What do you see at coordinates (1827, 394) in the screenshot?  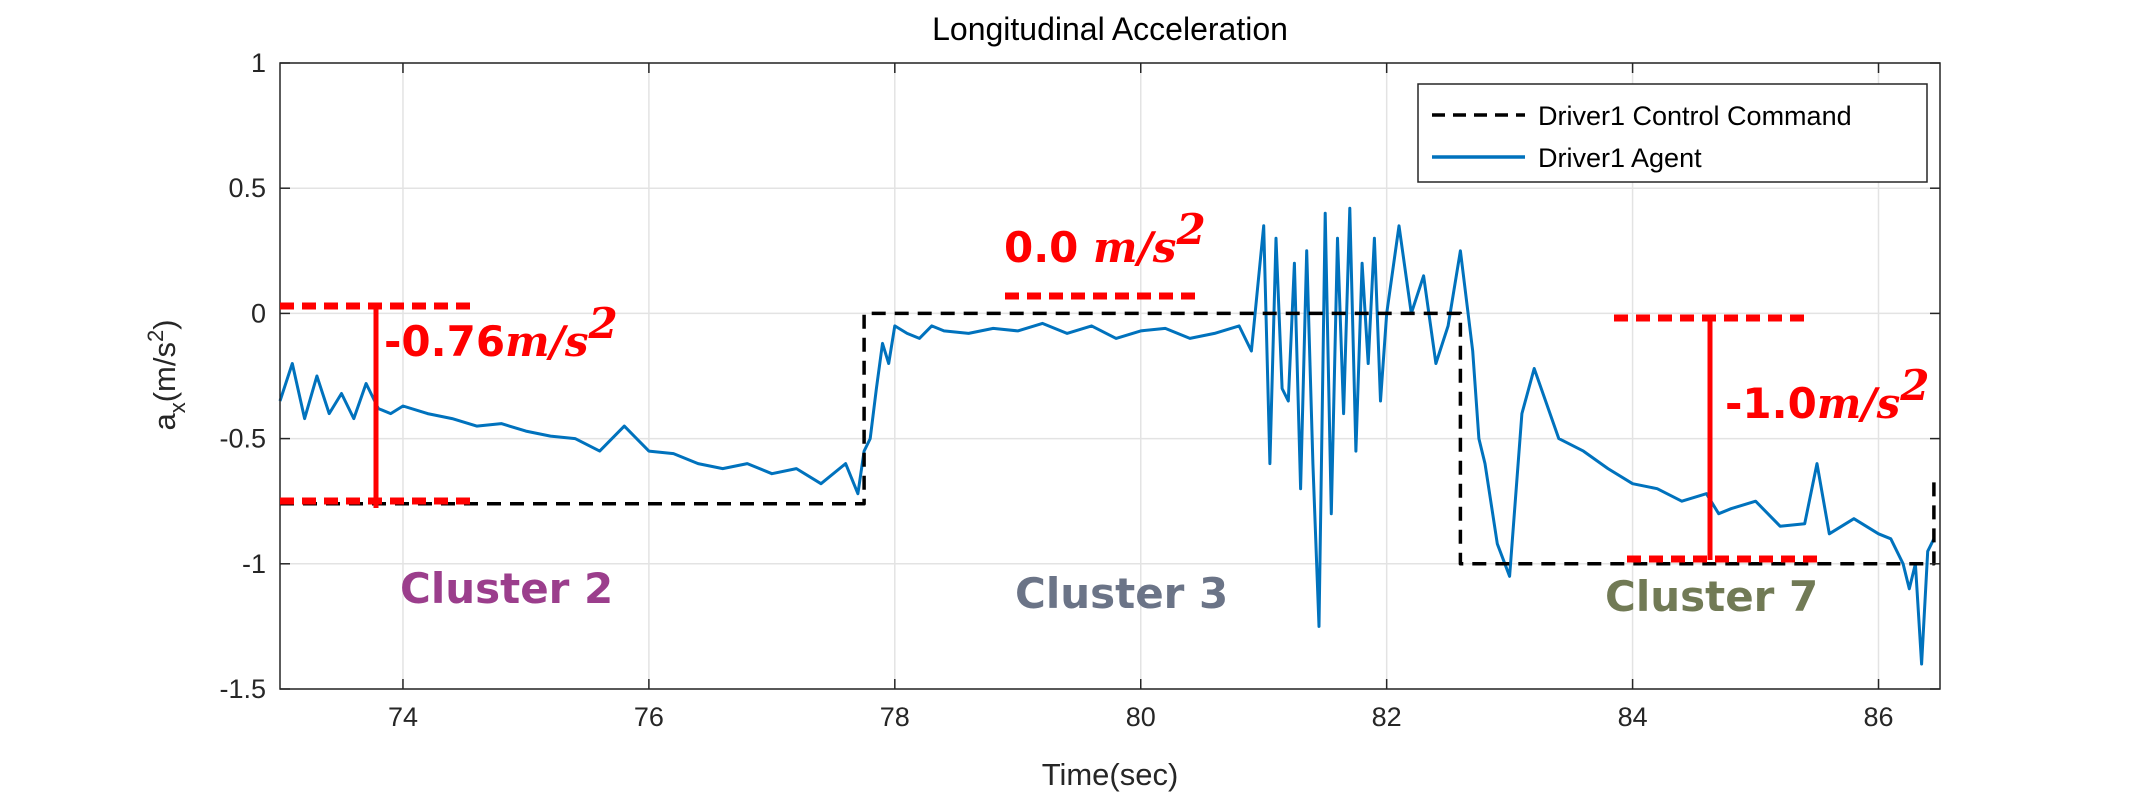 I see `cluster7-value-annotation: -1.0m/s2` at bounding box center [1827, 394].